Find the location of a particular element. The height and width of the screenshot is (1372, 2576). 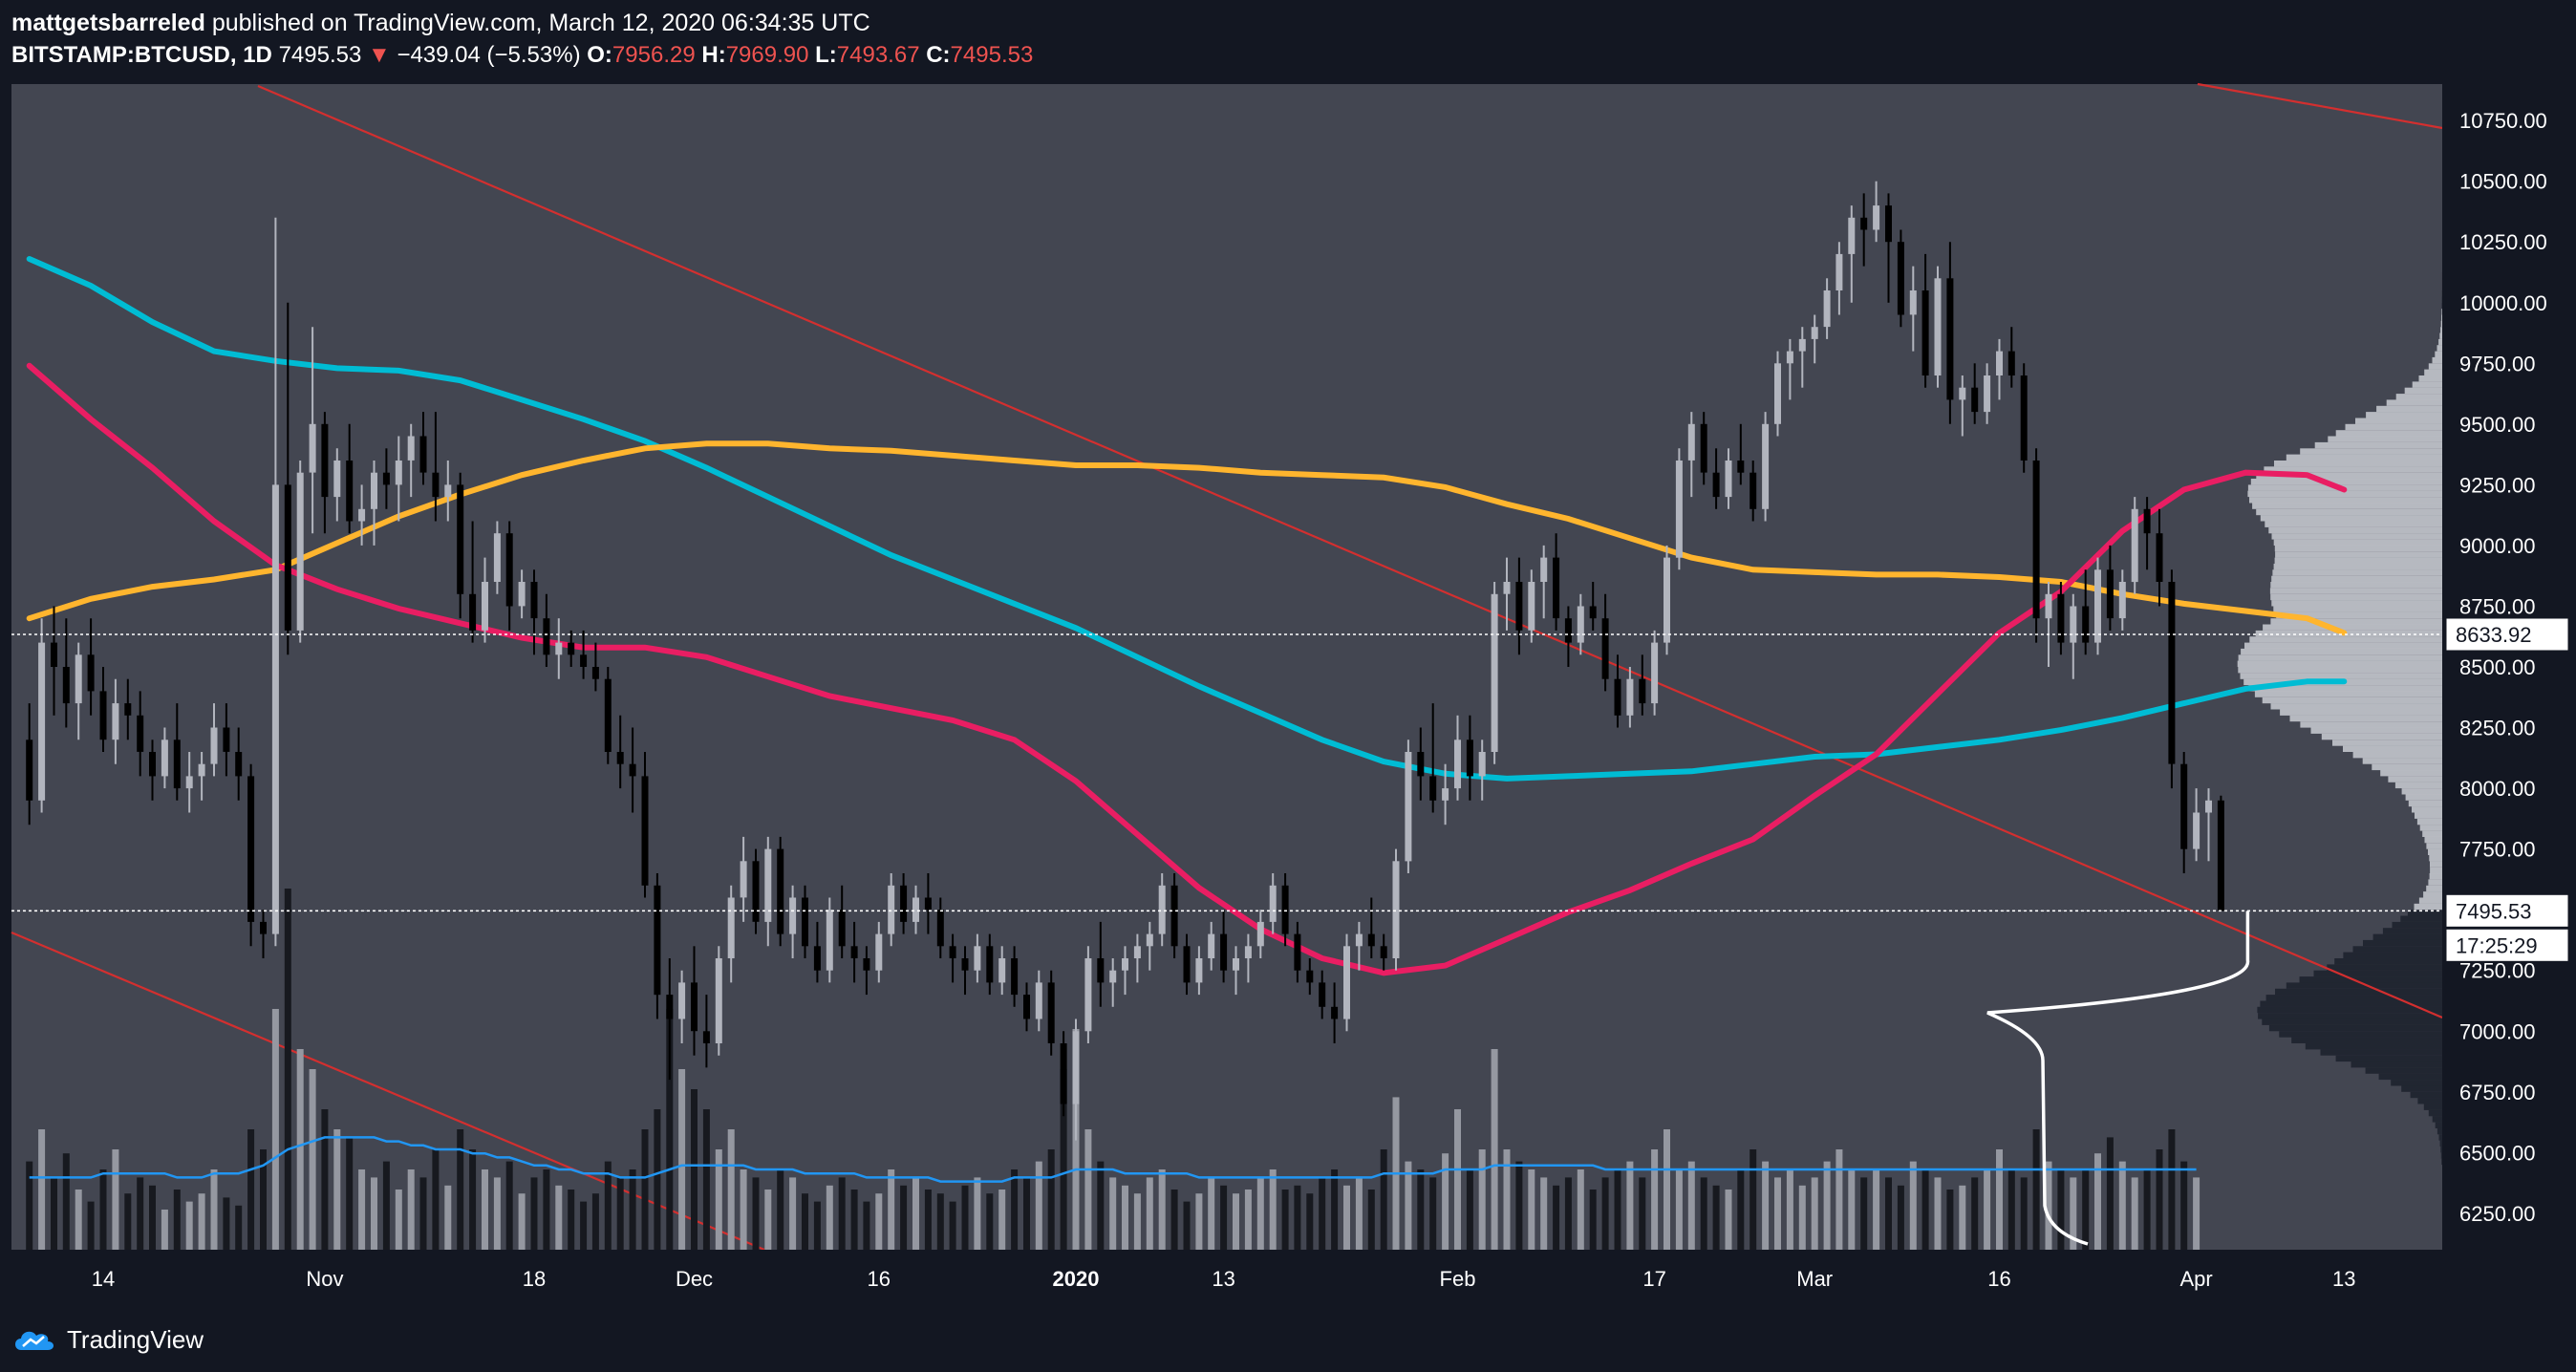

high-value: 7969.90 is located at coordinates (767, 55).